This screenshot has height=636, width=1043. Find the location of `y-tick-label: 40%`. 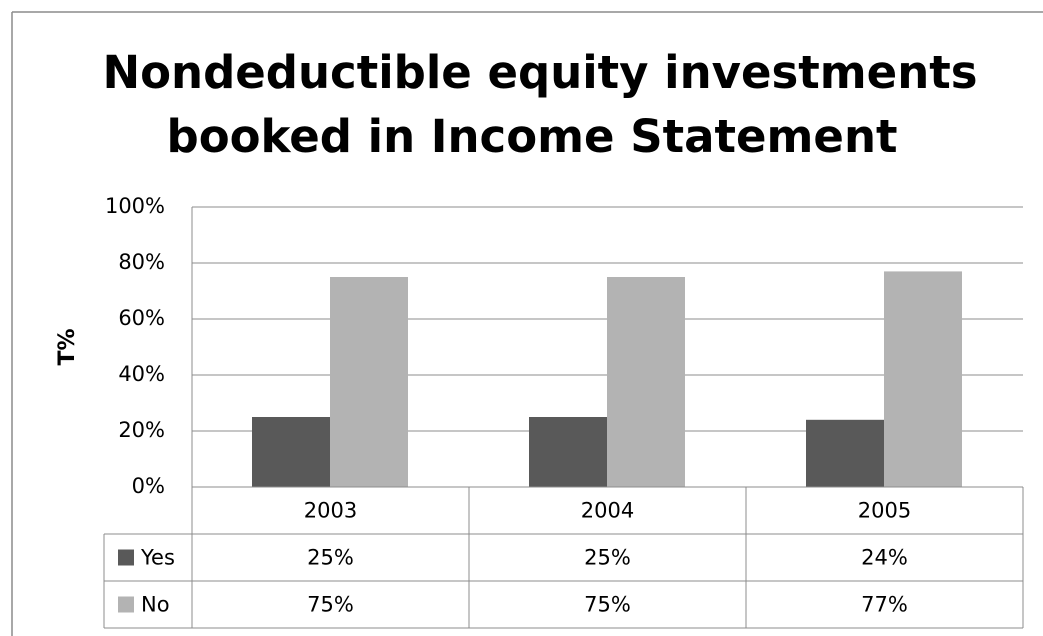

y-tick-label: 40% is located at coordinates (141, 374).